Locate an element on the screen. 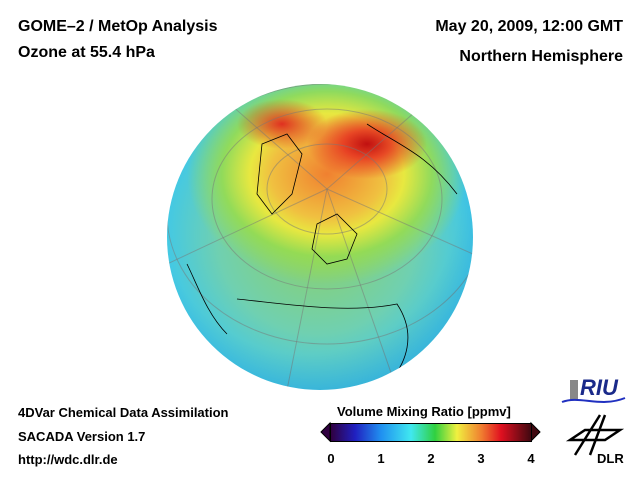 Image resolution: width=640 pixels, height=480 pixels. region: Northern Hemisphere is located at coordinates (541, 56).